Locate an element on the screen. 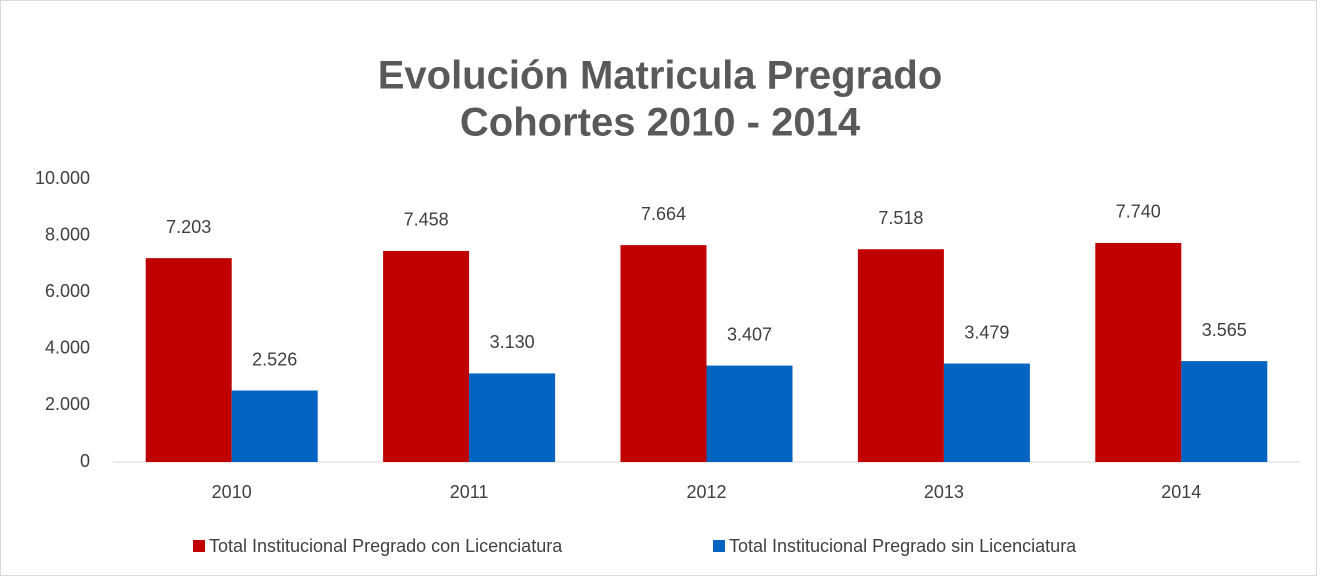  data-label: 7.458 is located at coordinates (426, 220).